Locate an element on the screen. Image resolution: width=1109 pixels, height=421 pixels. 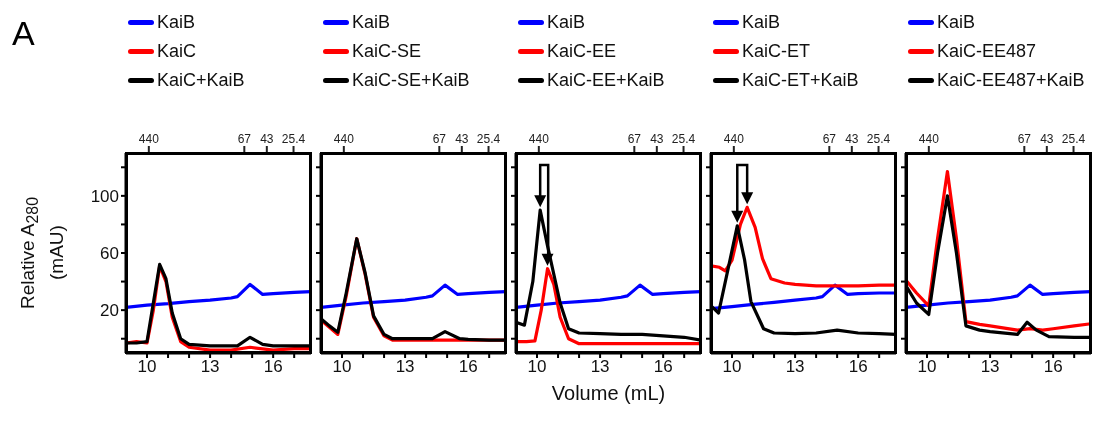
legend-label: KaiC-SE+KaiB is located at coordinates (411, 80).